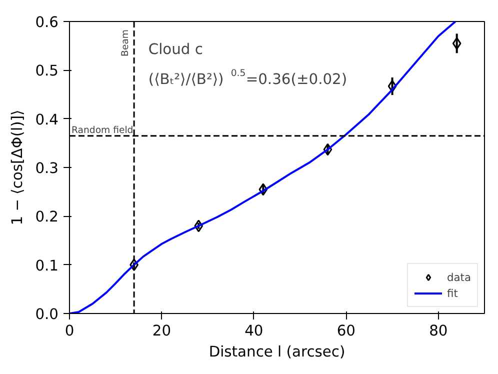  I want to click on y-axis-title: 1 − ⟨cos[ΔΦ(l)]⟩, so click(17, 168).